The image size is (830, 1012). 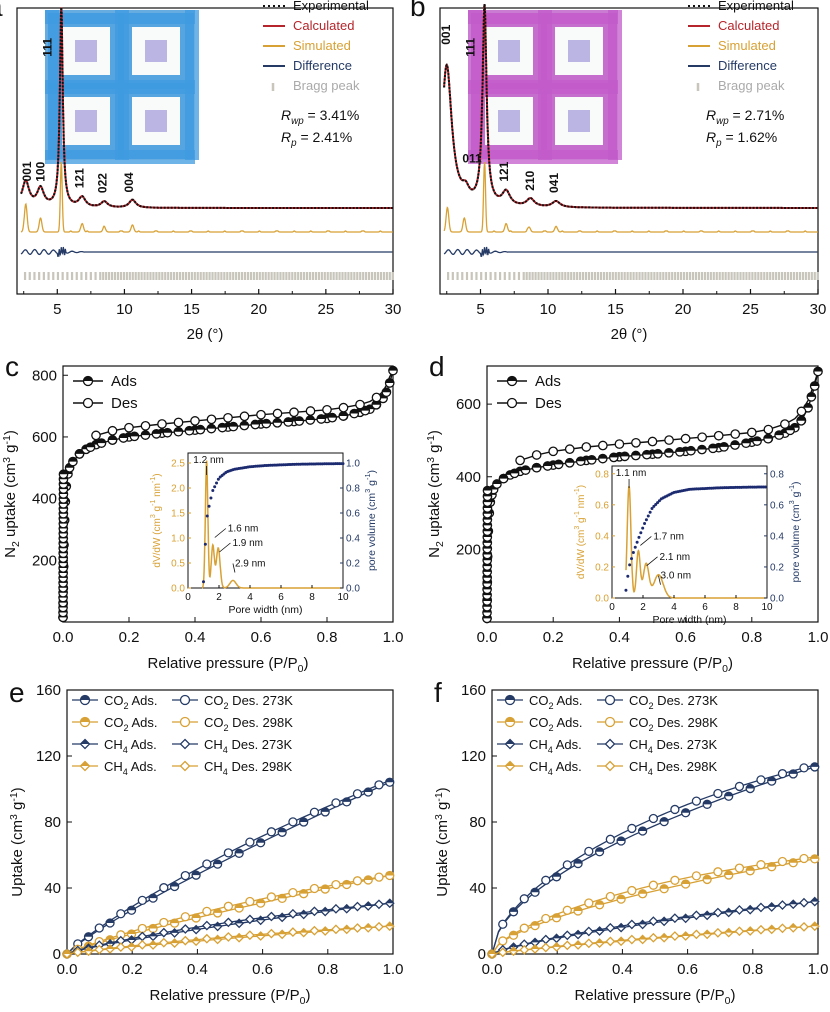 What do you see at coordinates (316, 139) in the screenshot?
I see `fit-stat: Rp = 2.41%` at bounding box center [316, 139].